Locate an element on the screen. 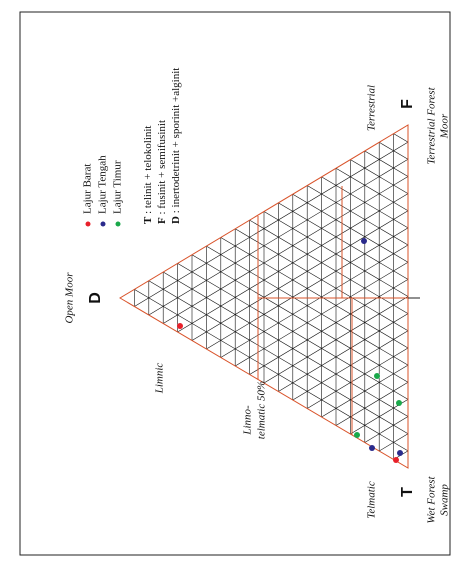 The width and height of the screenshot is (468, 570). legend-label: Lajur Timur is located at coordinates (118, 187).